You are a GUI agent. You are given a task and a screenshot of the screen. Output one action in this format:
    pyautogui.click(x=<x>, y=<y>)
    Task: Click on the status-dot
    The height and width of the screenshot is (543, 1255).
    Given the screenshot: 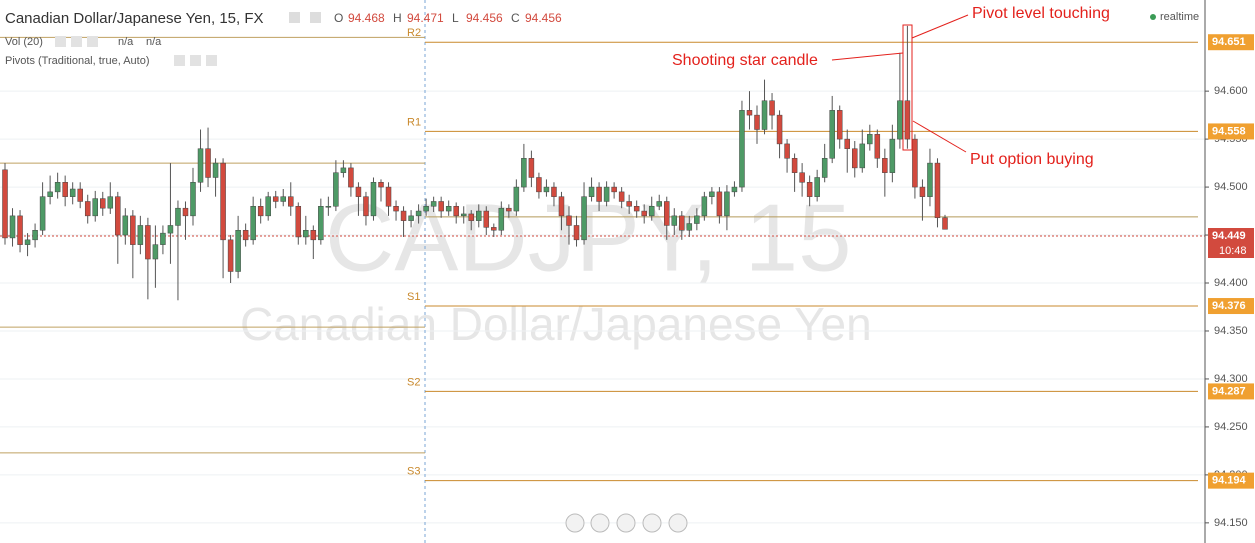 What is the action you would take?
    pyautogui.click(x=1153, y=17)
    